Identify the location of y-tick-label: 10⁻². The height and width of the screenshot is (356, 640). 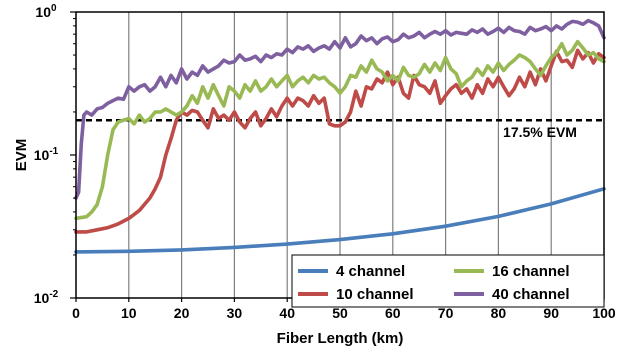
(46, 297).